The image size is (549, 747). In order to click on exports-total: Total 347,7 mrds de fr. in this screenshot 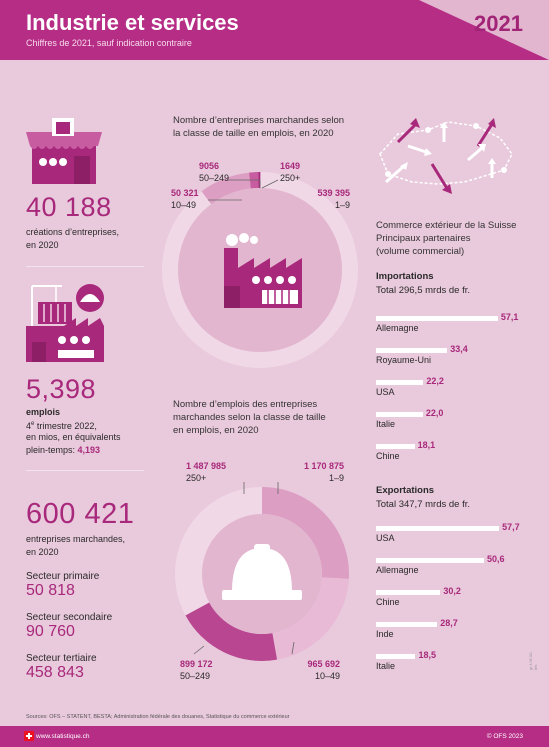, I will do `click(423, 504)`.